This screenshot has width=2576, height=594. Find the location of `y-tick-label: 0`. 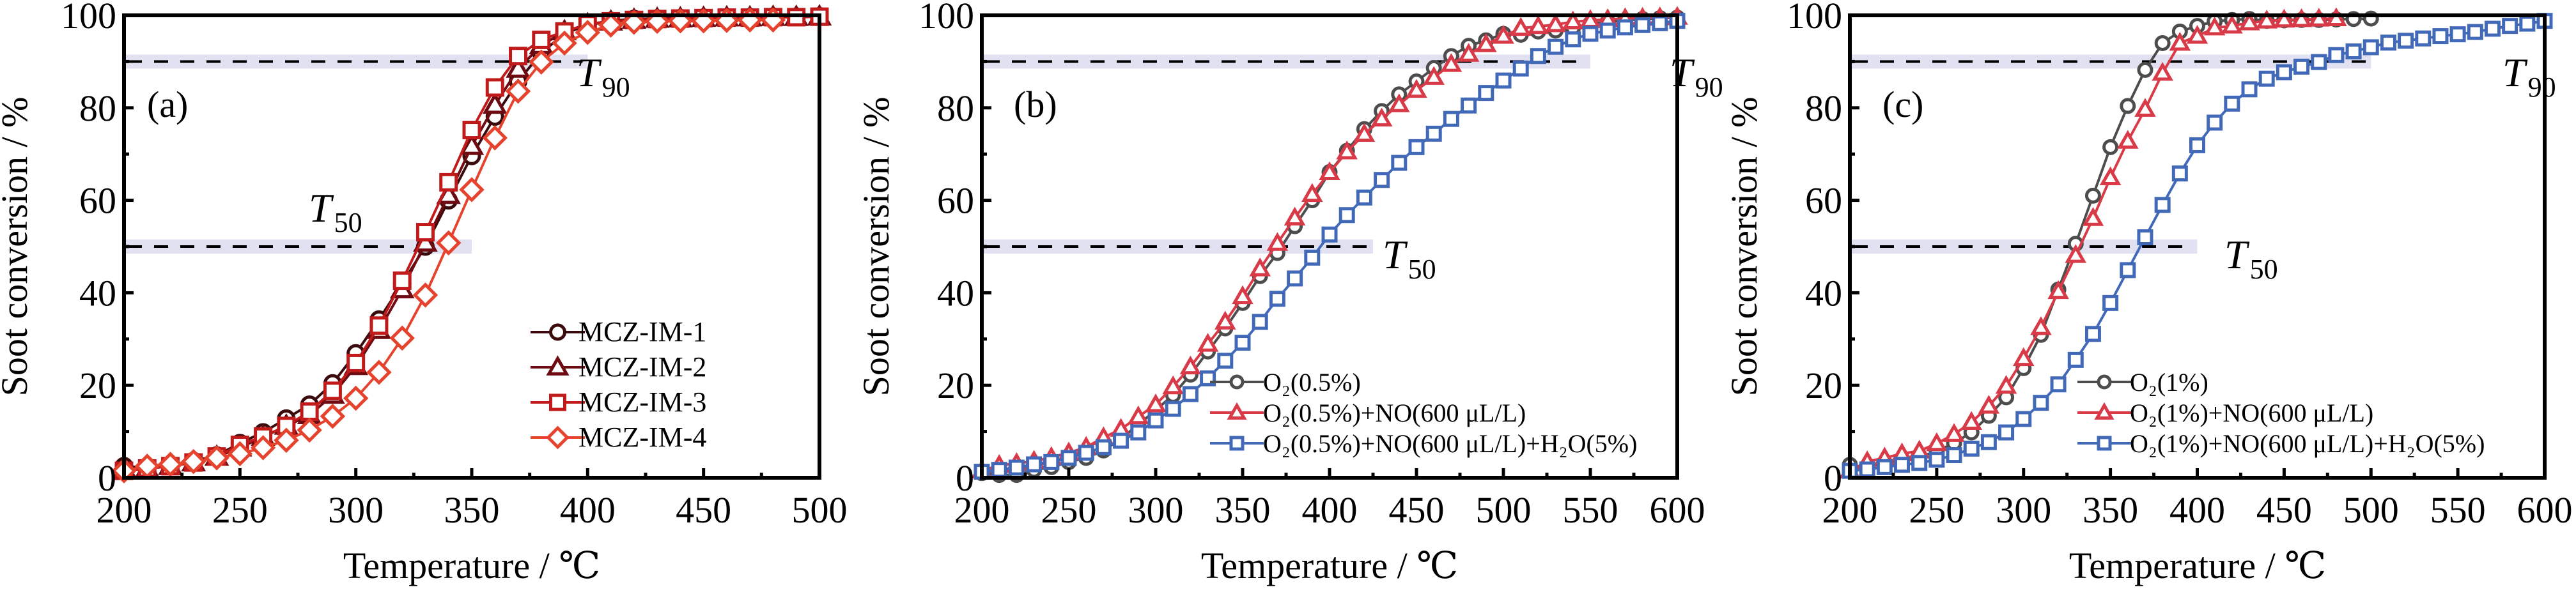

y-tick-label: 0 is located at coordinates (107, 478).